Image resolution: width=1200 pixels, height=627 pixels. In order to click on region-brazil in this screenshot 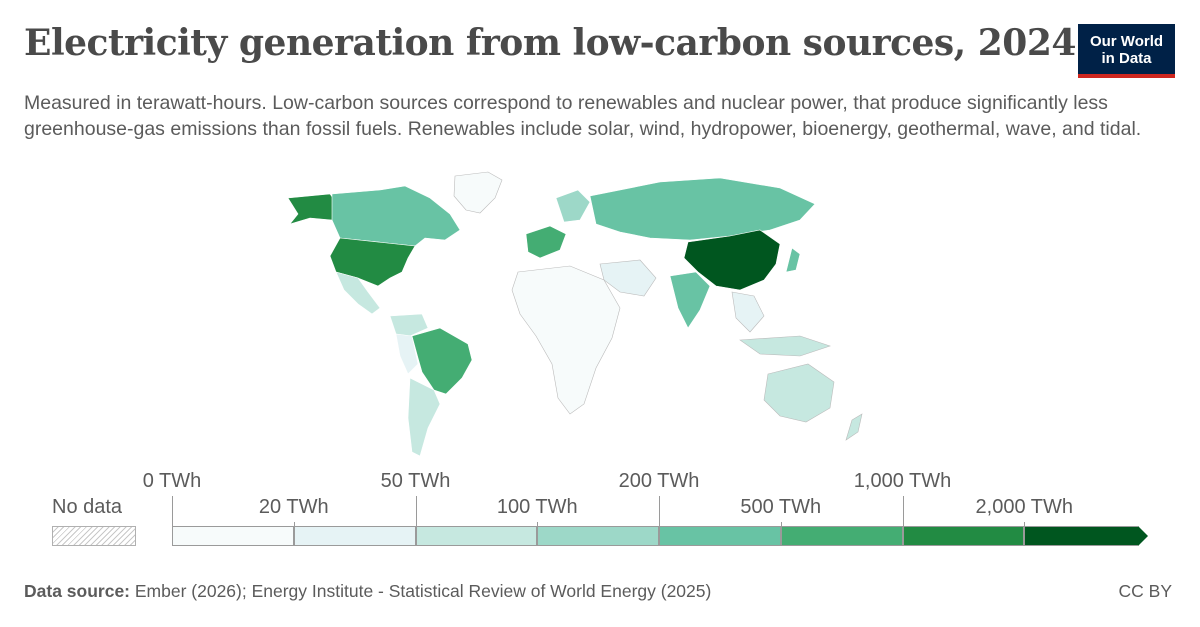, I will do `click(442, 361)`.